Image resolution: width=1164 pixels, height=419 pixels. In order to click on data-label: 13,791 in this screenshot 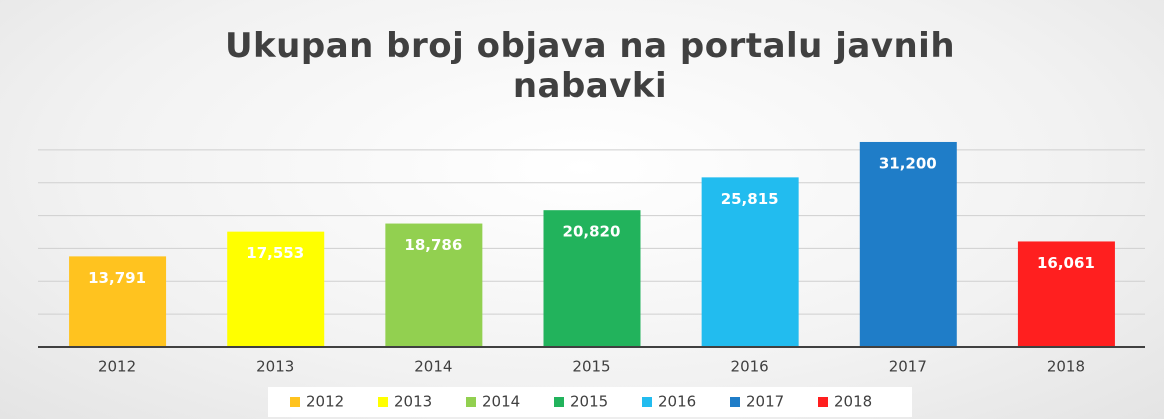, I will do `click(117, 278)`.